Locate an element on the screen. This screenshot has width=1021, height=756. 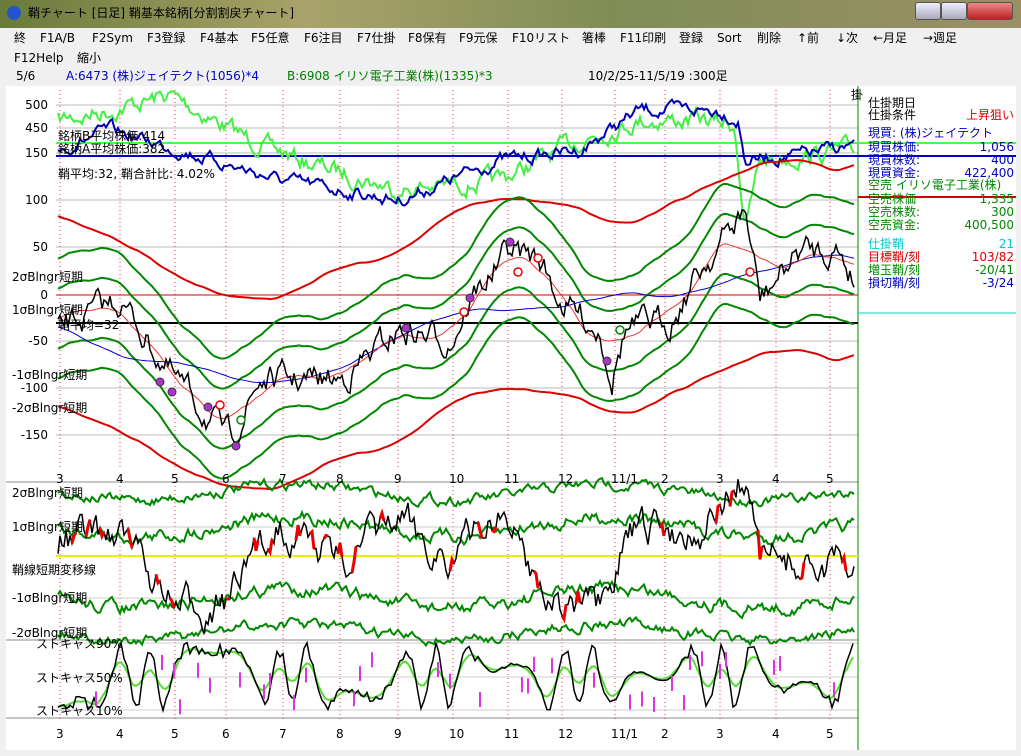
stoch-label: ストキャス90% is located at coordinates (79, 644).